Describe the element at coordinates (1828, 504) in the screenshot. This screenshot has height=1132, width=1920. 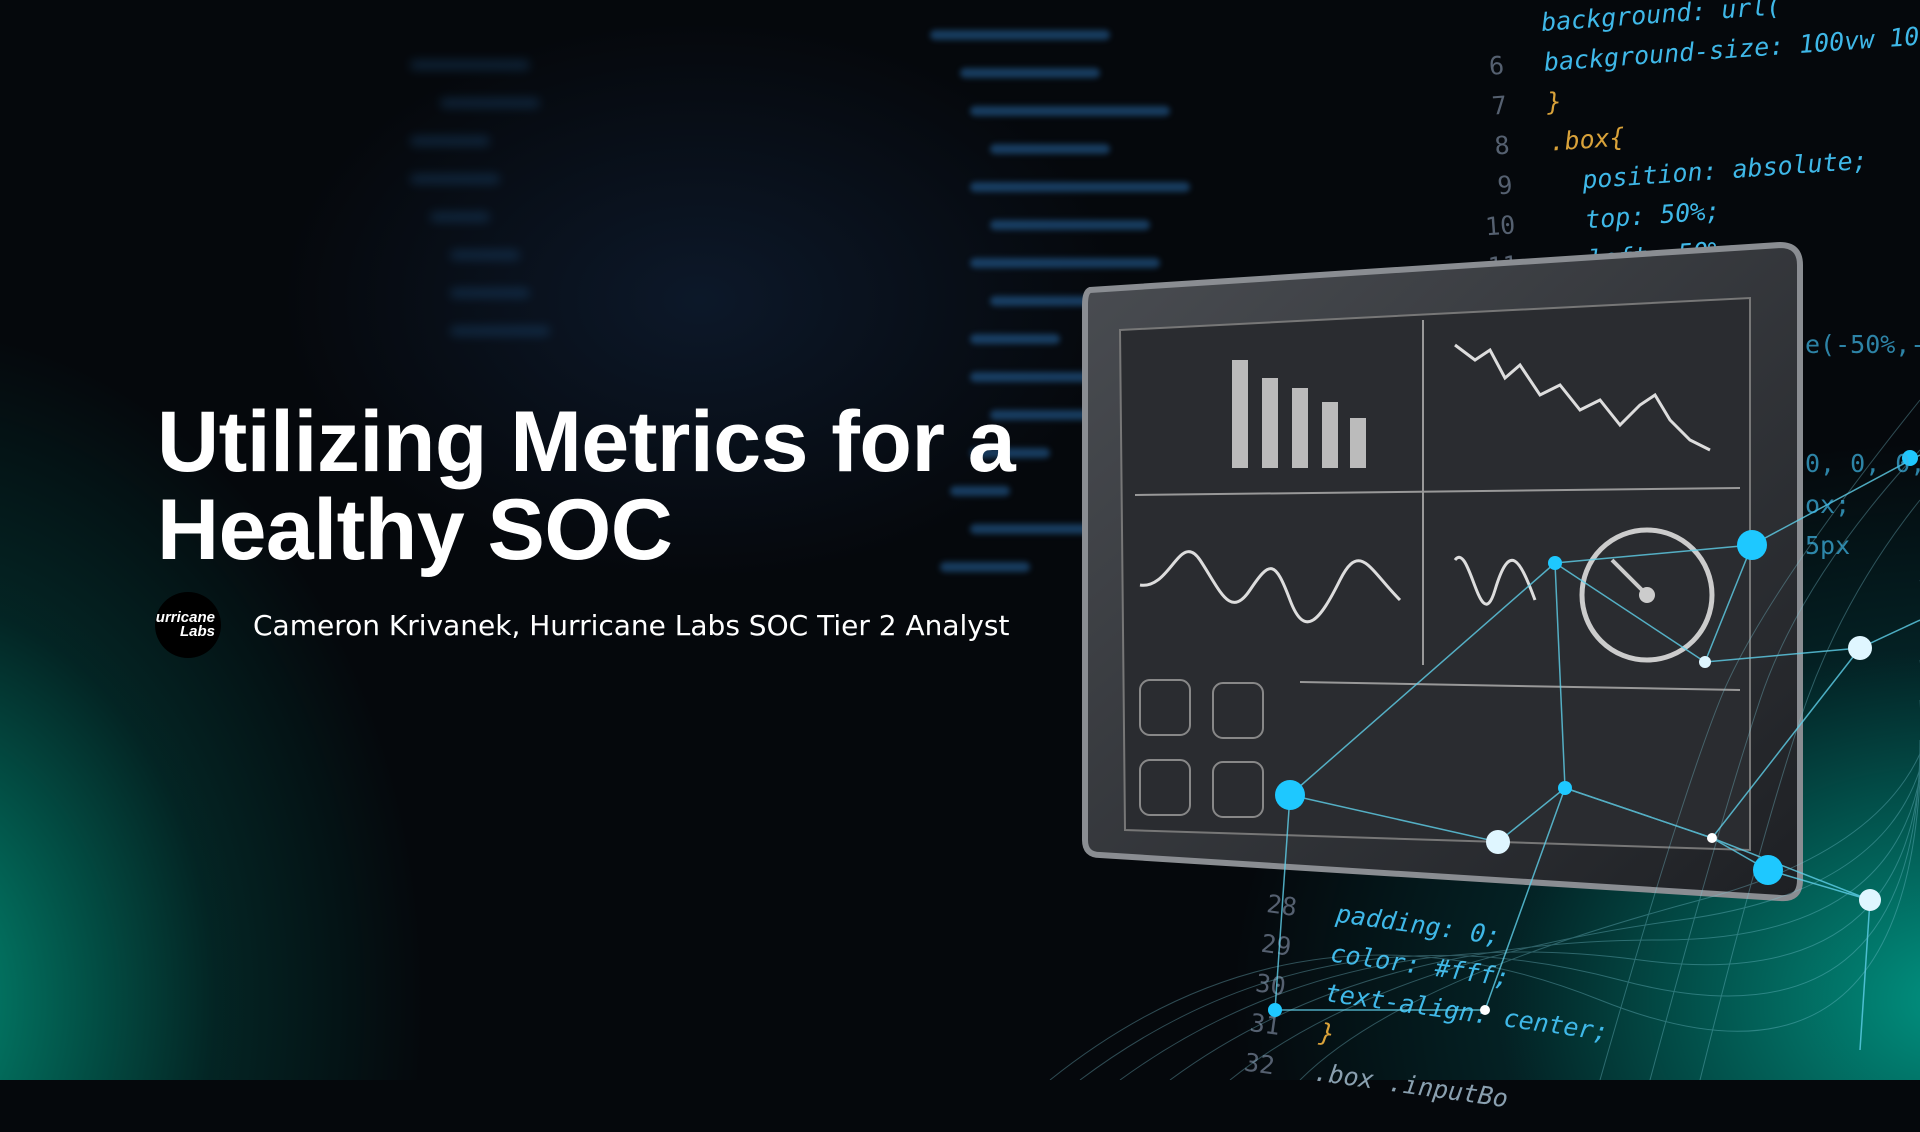
I see `code-text: ox;` at that location.